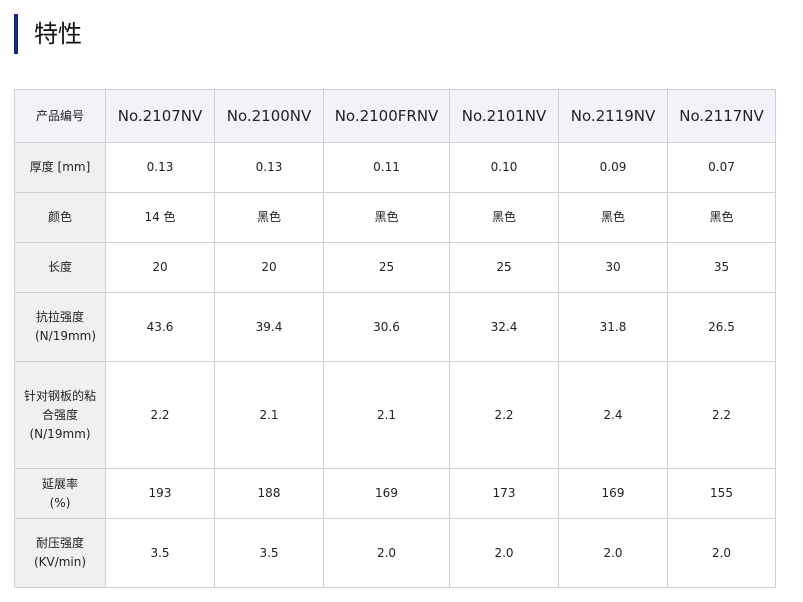 Image resolution: width=803 pixels, height=602 pixels. Describe the element at coordinates (66, 326) in the screenshot. I see `row-label-text: 抗拉强度 (N/19mm)` at that location.